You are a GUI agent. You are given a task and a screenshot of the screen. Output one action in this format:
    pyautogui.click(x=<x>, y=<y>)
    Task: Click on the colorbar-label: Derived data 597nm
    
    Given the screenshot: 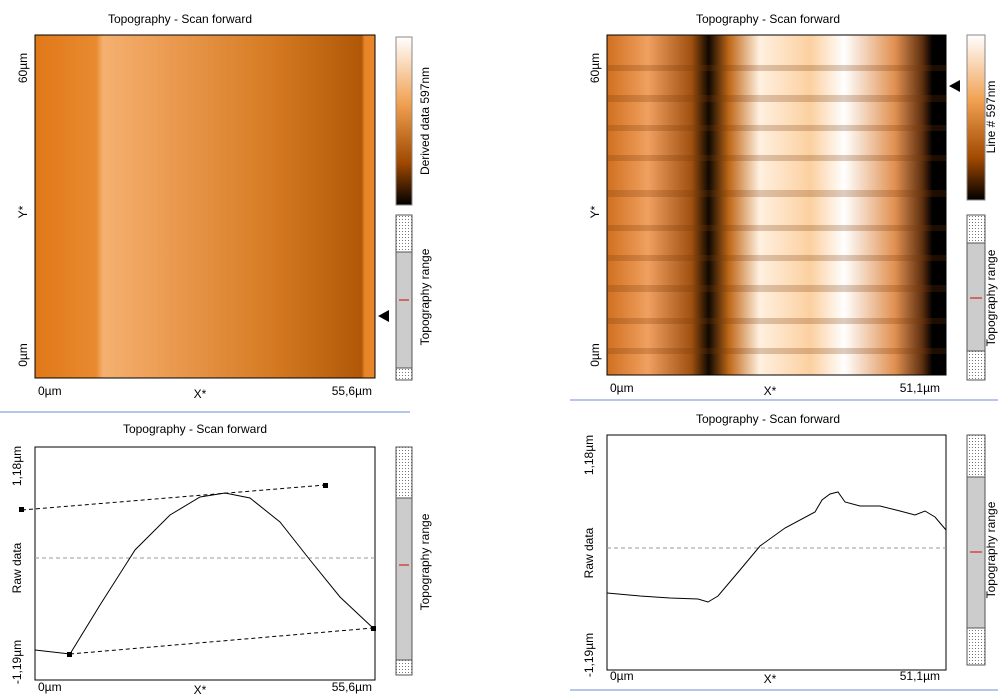 What is the action you would take?
    pyautogui.click(x=425, y=121)
    